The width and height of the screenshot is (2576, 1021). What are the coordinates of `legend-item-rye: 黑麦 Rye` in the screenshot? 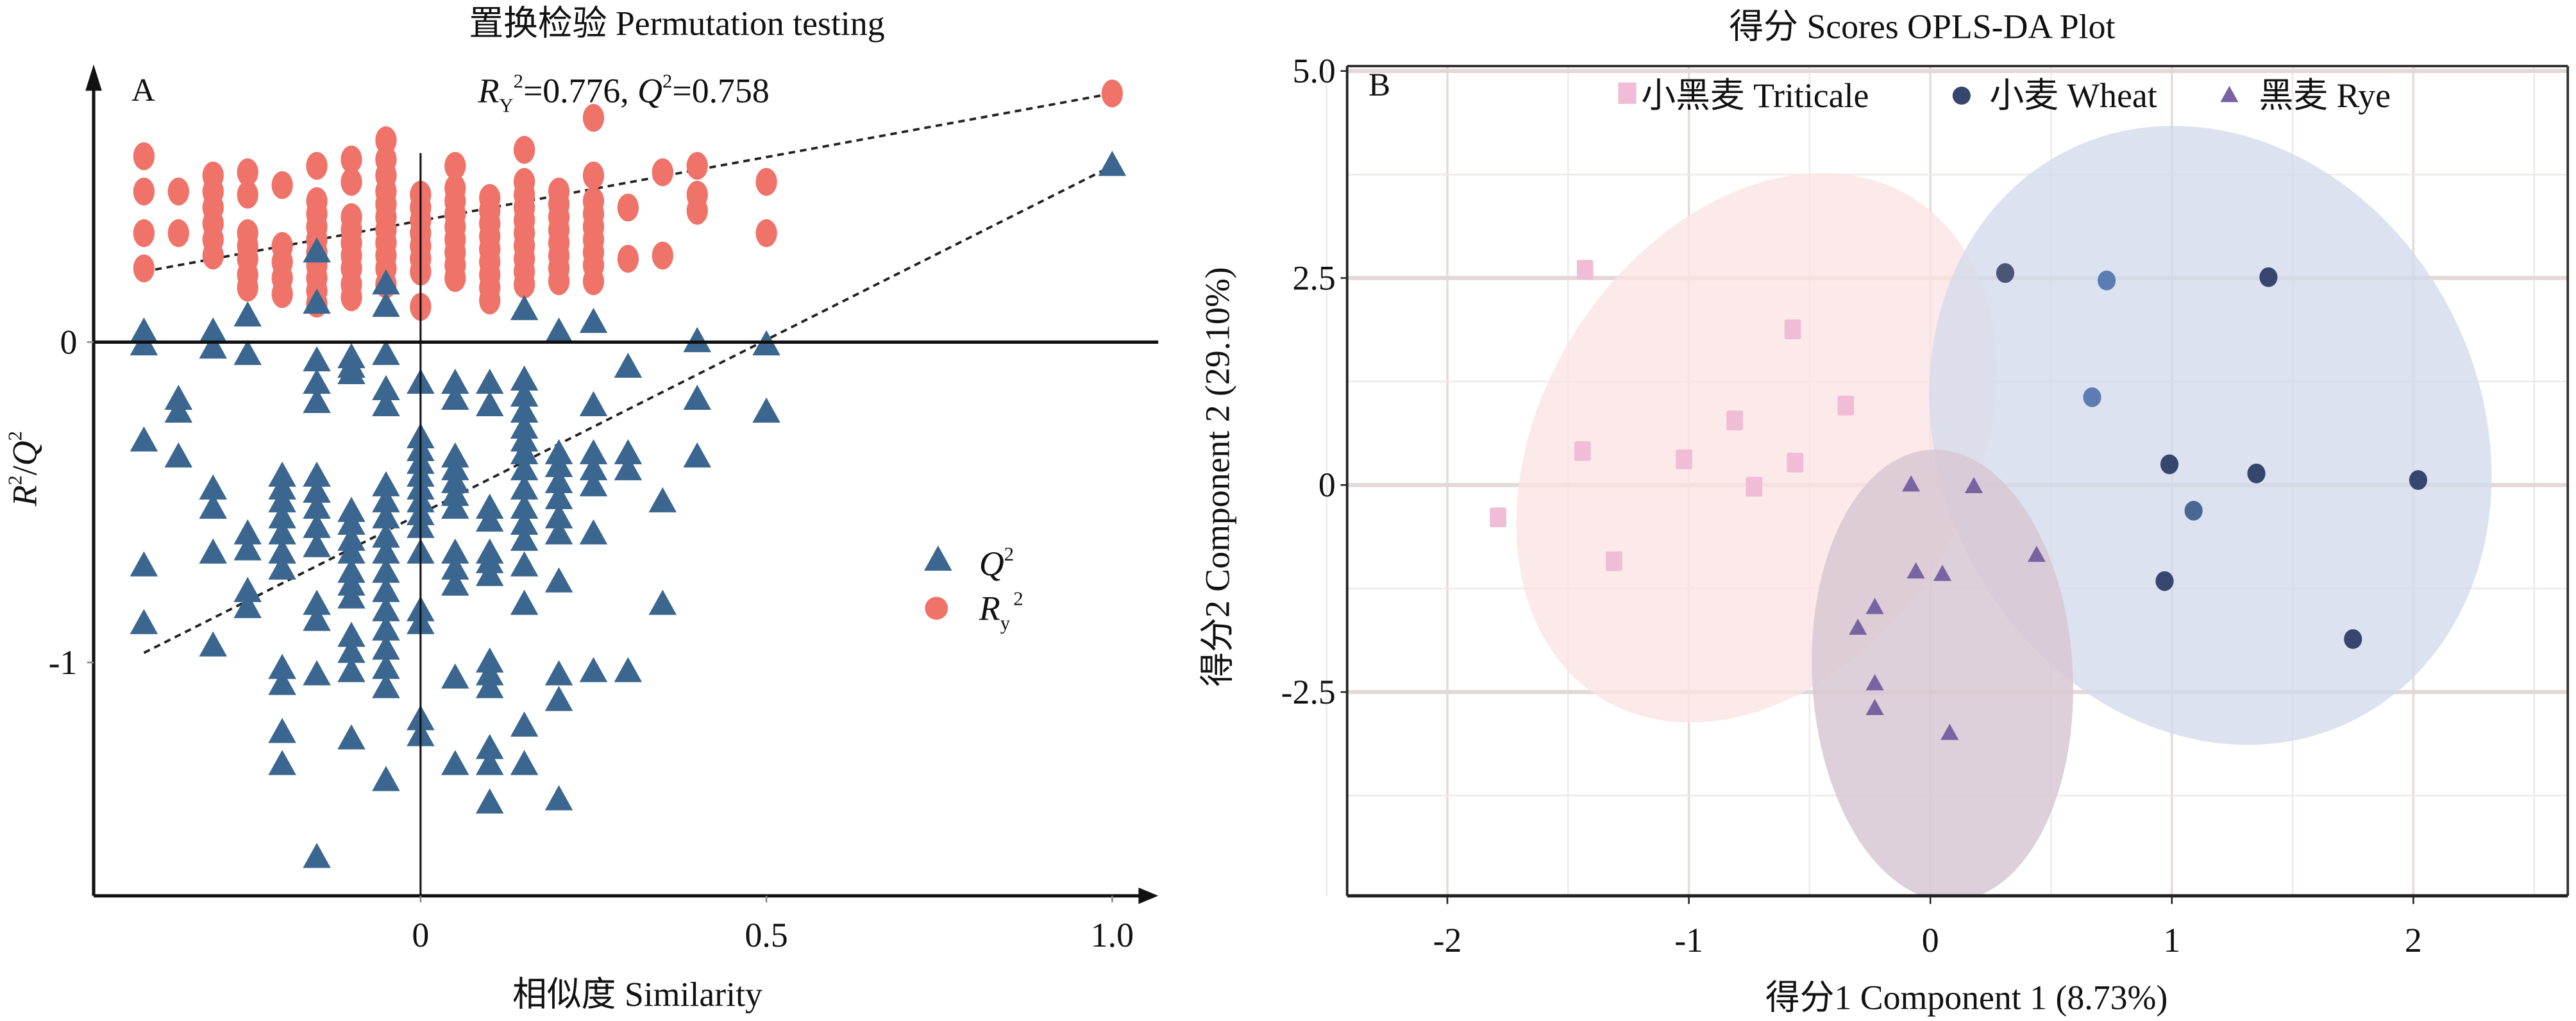 It's located at (2305, 96).